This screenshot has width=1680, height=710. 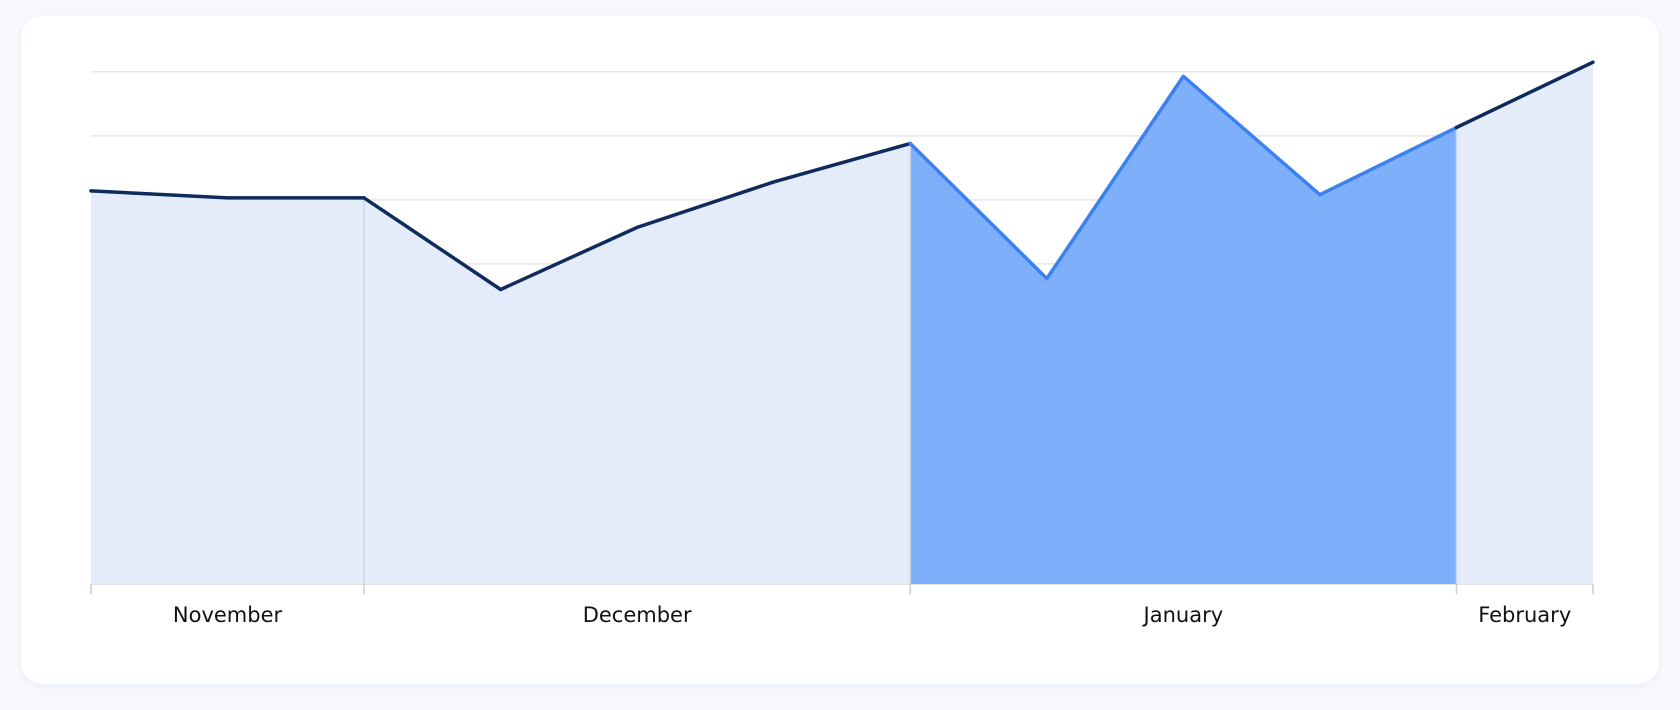 I want to click on x-tick-label: January, so click(x=1183, y=615).